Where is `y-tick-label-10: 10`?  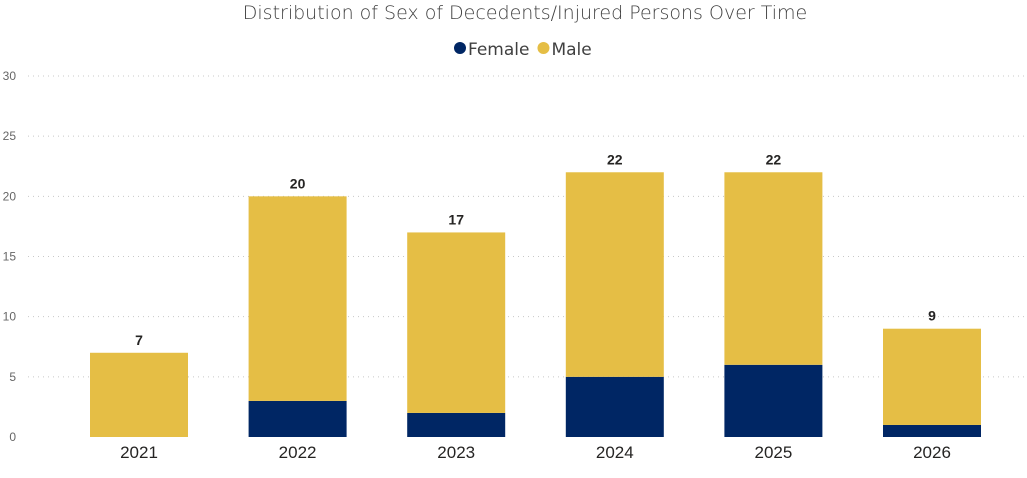 y-tick-label-10: 10 is located at coordinates (10, 317).